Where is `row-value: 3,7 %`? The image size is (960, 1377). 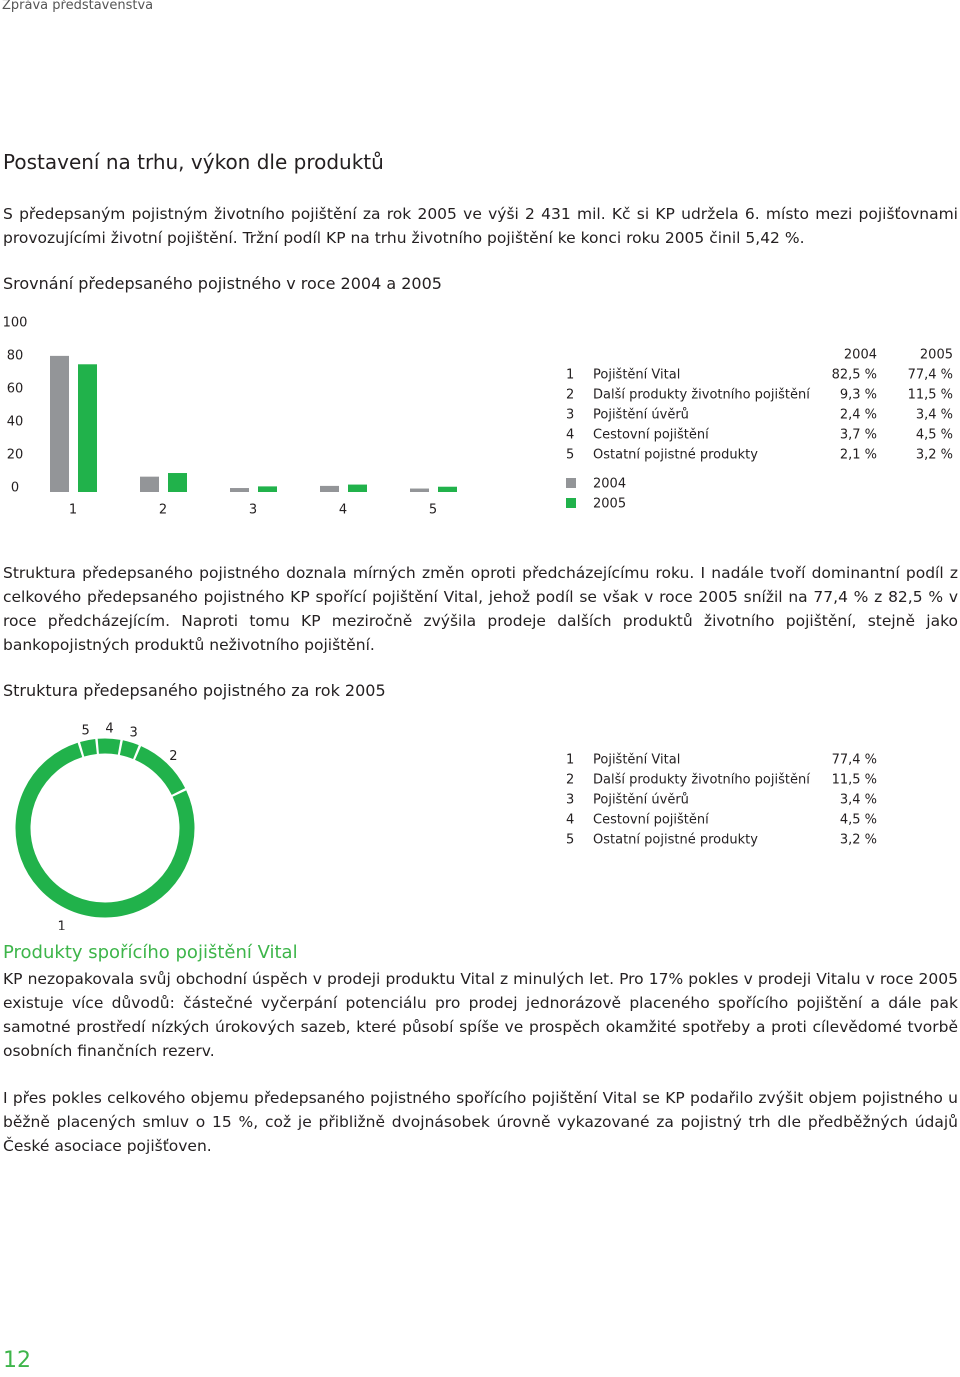 row-value: 3,7 % is located at coordinates (858, 435).